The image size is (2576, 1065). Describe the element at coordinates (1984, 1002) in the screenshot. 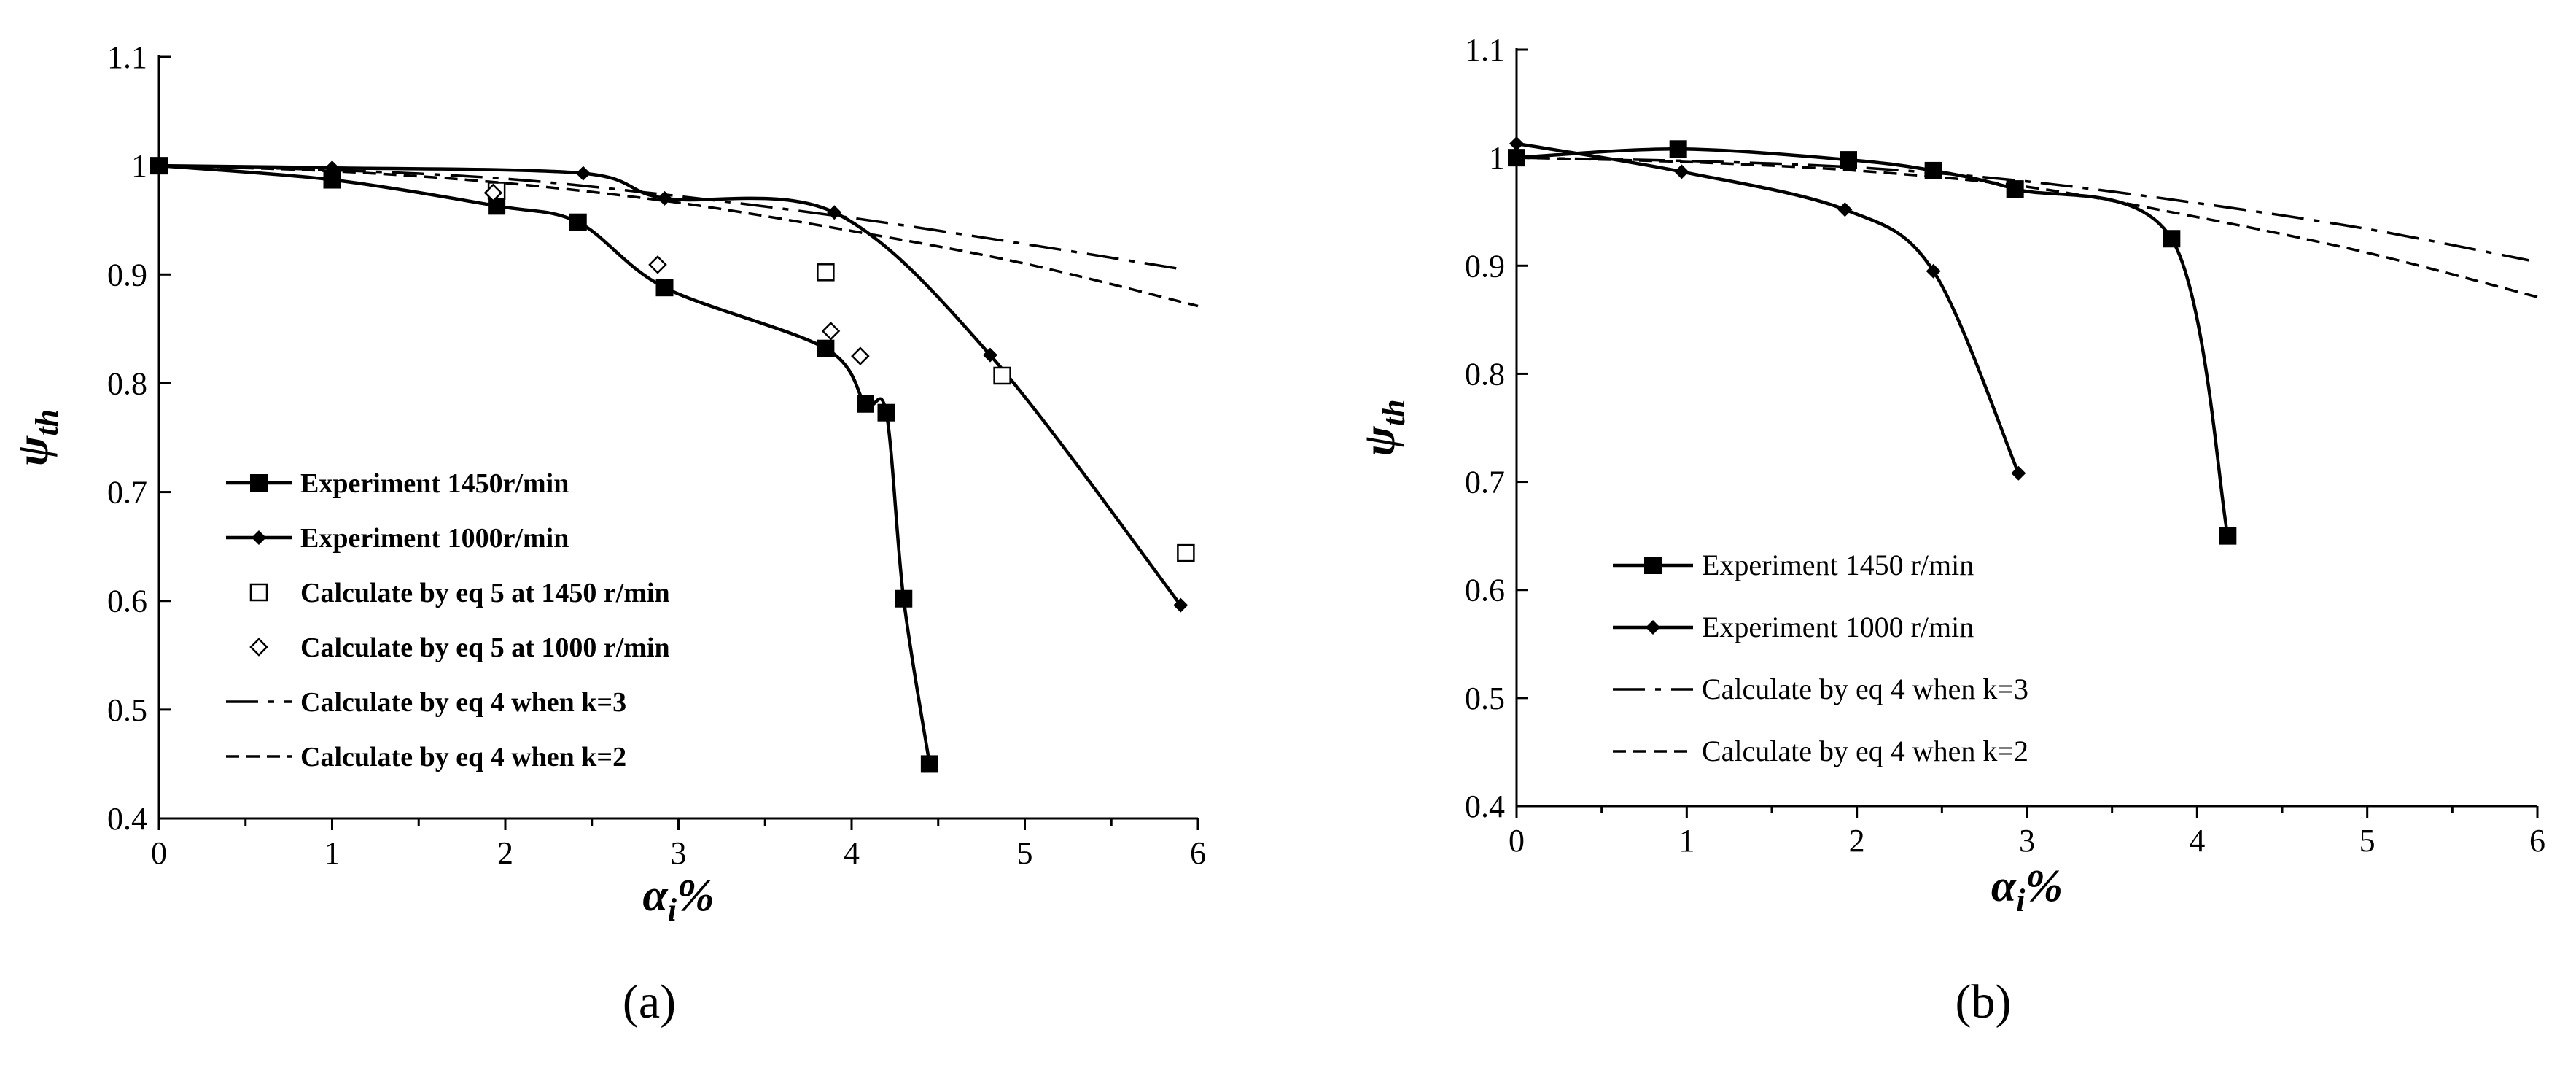

I see `panel-label: (b)` at that location.